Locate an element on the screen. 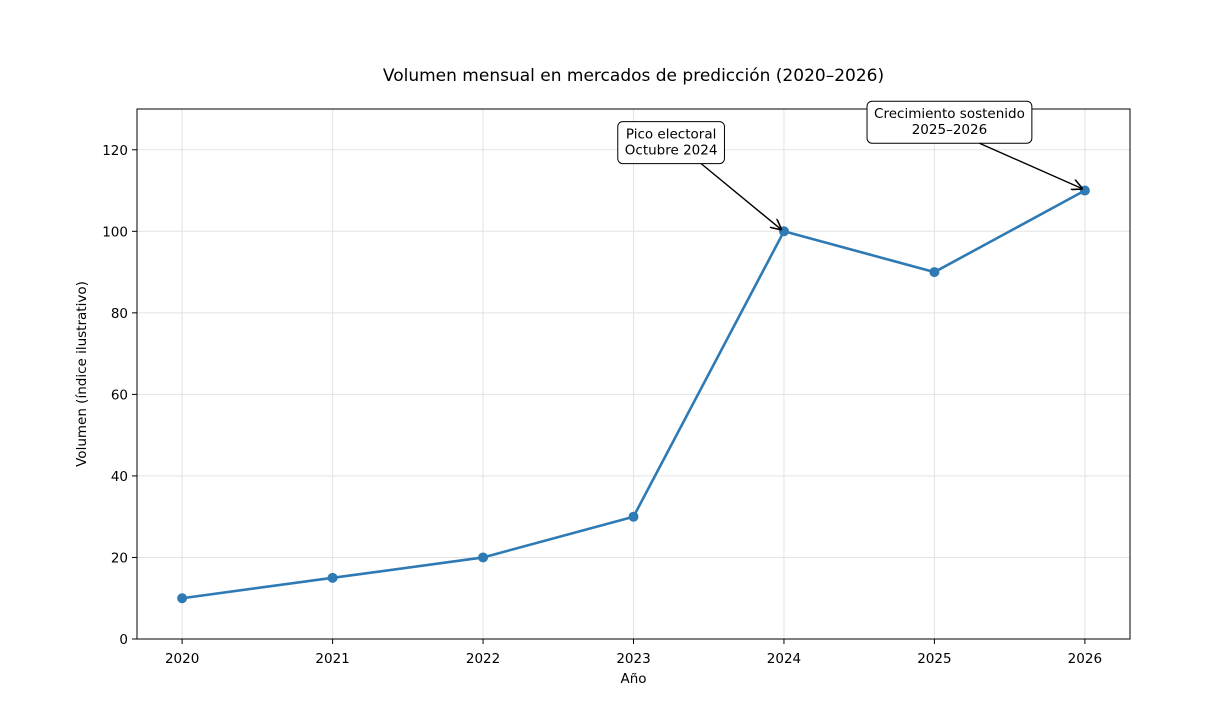 The width and height of the screenshot is (1228, 708). y-tick-label: 60 is located at coordinates (119, 395).